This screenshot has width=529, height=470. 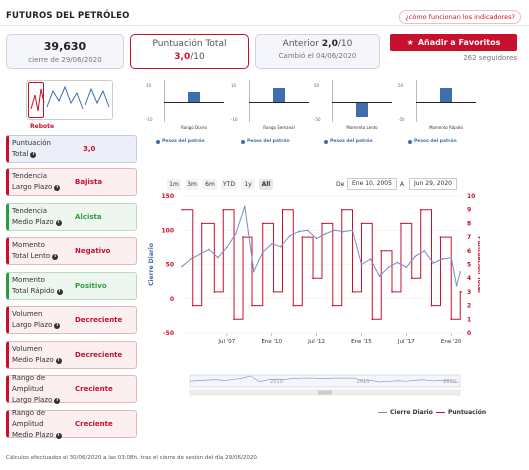 What do you see at coordinates (69, 100) in the screenshot?
I see `pattern-thumbnail` at bounding box center [69, 100].